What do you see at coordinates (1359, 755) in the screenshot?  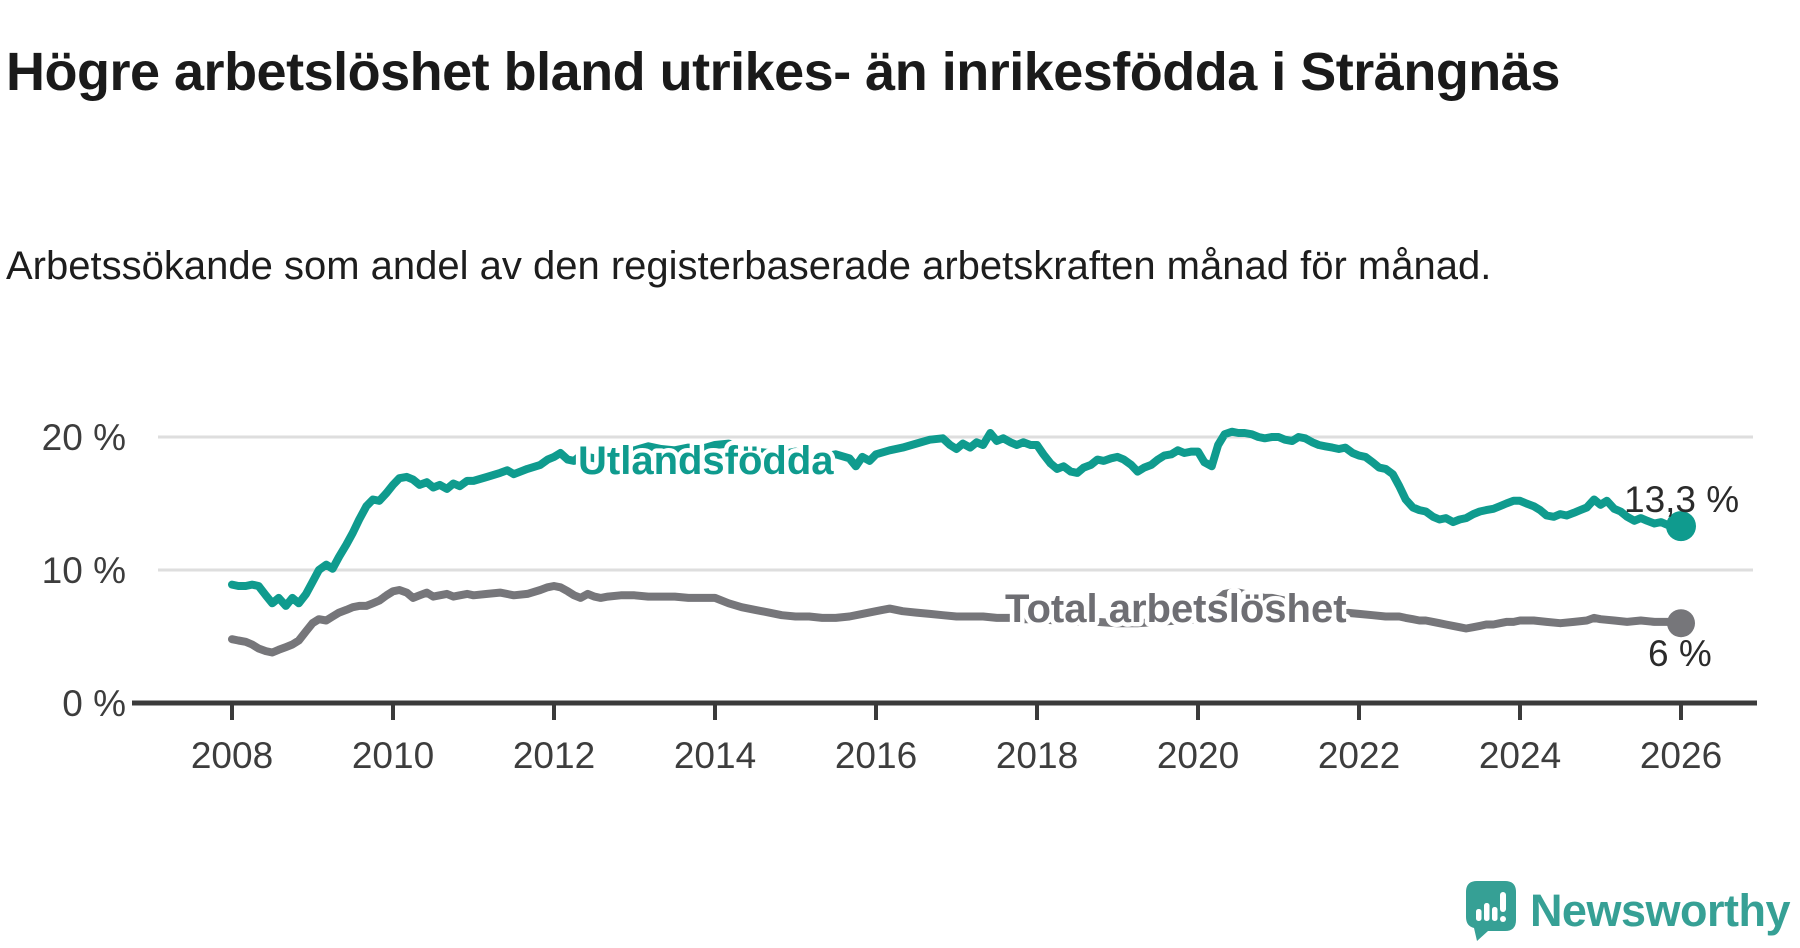 I see `x-axis-tick-label: 2022` at bounding box center [1359, 755].